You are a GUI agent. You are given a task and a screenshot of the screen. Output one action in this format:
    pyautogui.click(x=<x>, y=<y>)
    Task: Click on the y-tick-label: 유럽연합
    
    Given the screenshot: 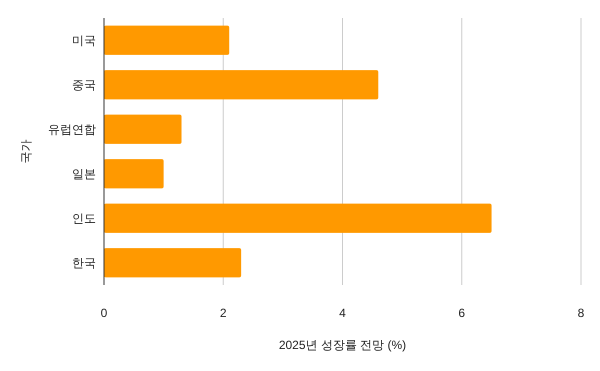 What is the action you would take?
    pyautogui.click(x=72, y=129)
    